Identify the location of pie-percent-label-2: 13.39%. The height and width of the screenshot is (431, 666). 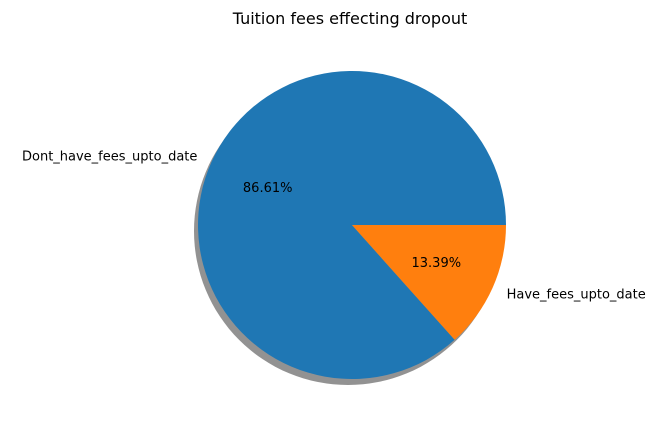
(437, 263).